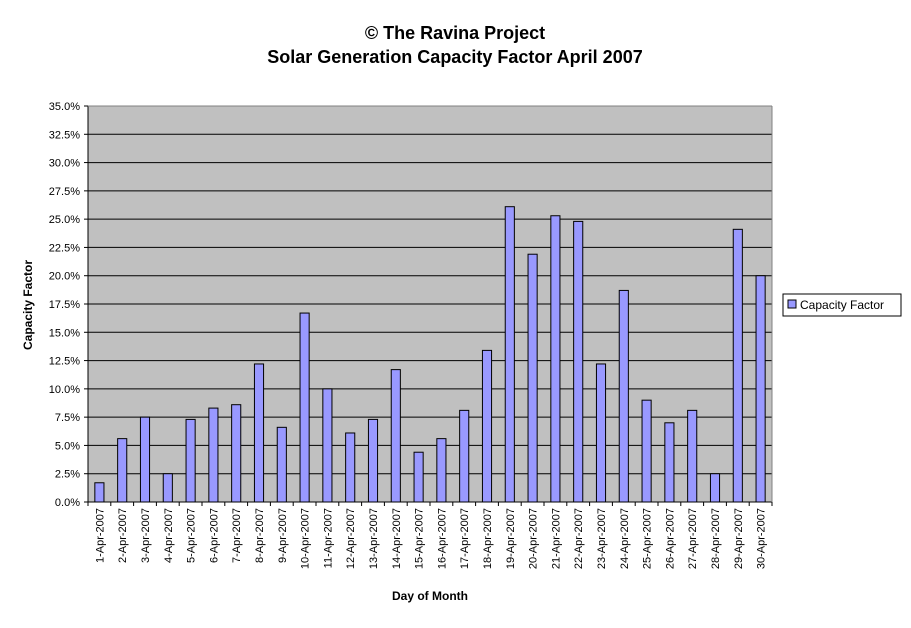 The height and width of the screenshot is (628, 911). What do you see at coordinates (64, 277) in the screenshot?
I see `y-tick-label: 20.0%` at bounding box center [64, 277].